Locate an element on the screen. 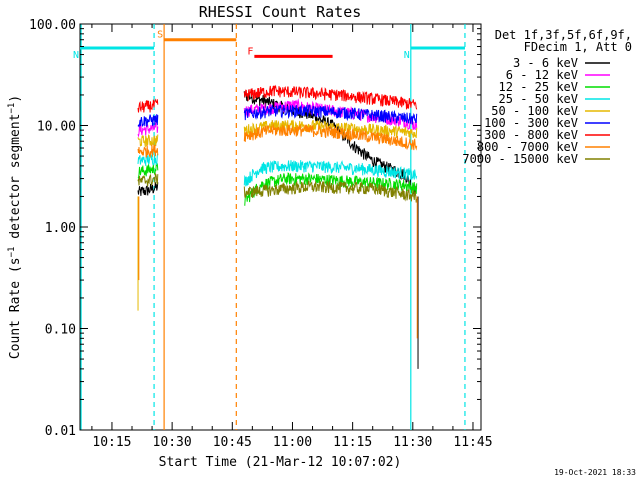 This screenshot has height=480, width=640. flag-label: F is located at coordinates (250, 51).